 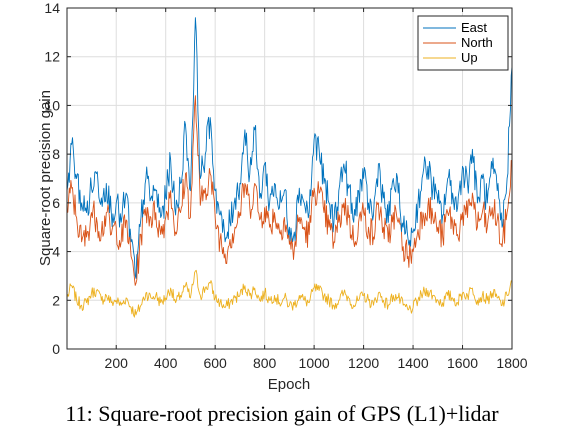 What do you see at coordinates (166, 363) in the screenshot?
I see `x-tick-label: 400` at bounding box center [166, 363].